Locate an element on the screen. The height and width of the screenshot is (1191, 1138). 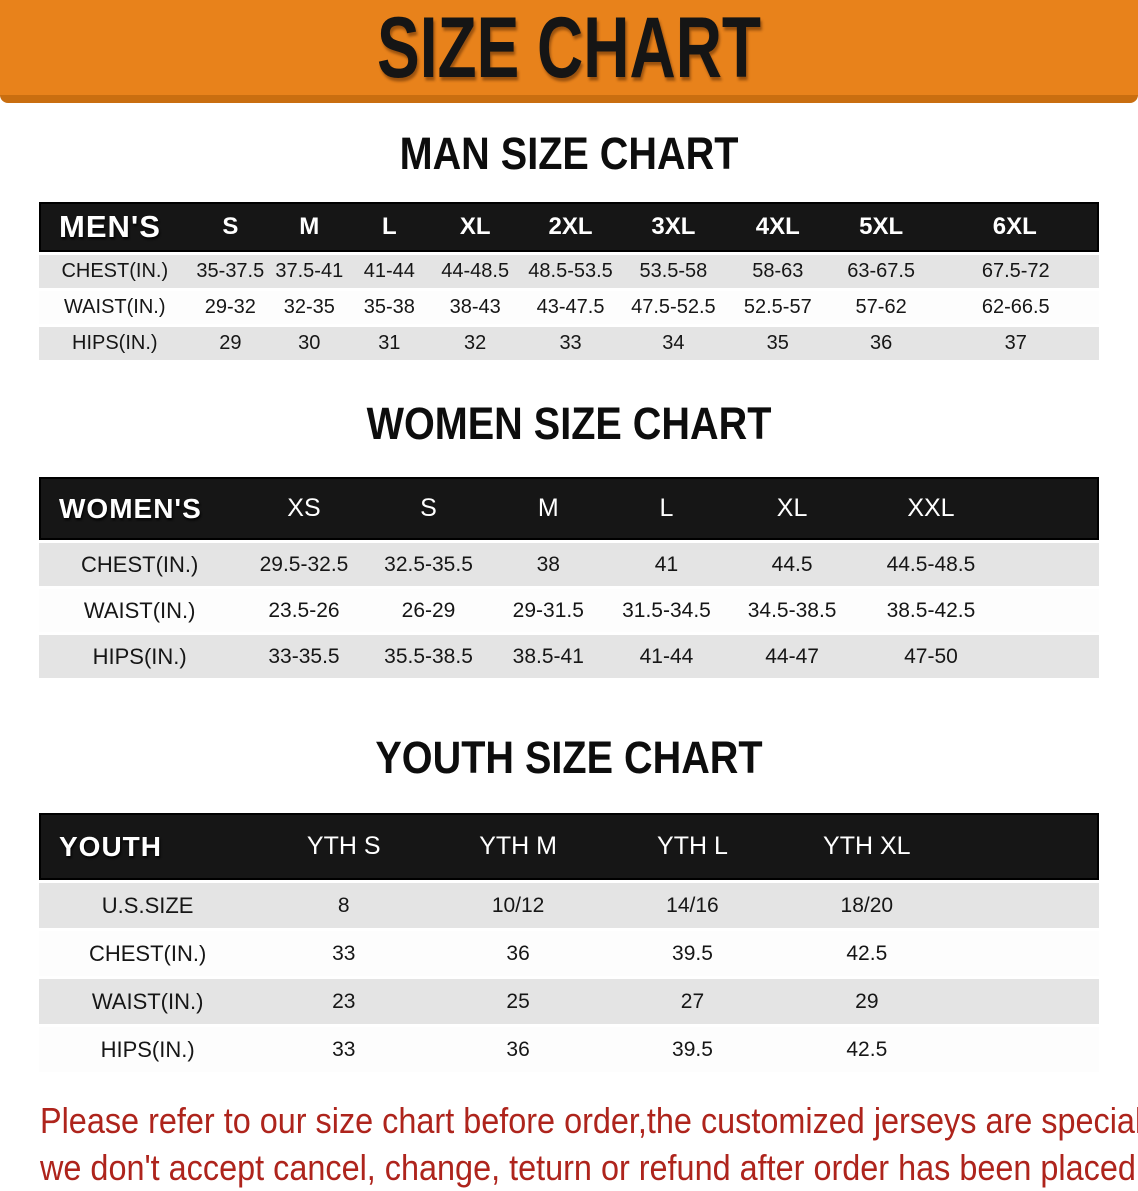
size-cell: 38-43 is located at coordinates (475, 307).